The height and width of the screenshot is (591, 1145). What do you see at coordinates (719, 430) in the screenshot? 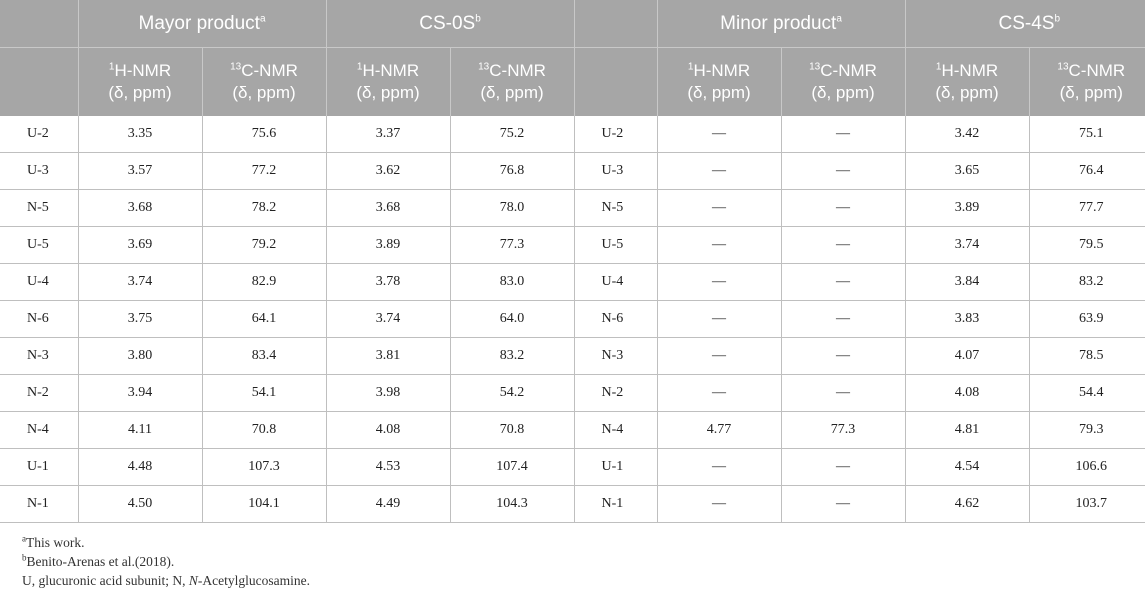
I see `table-cell: 4.77` at bounding box center [719, 430].